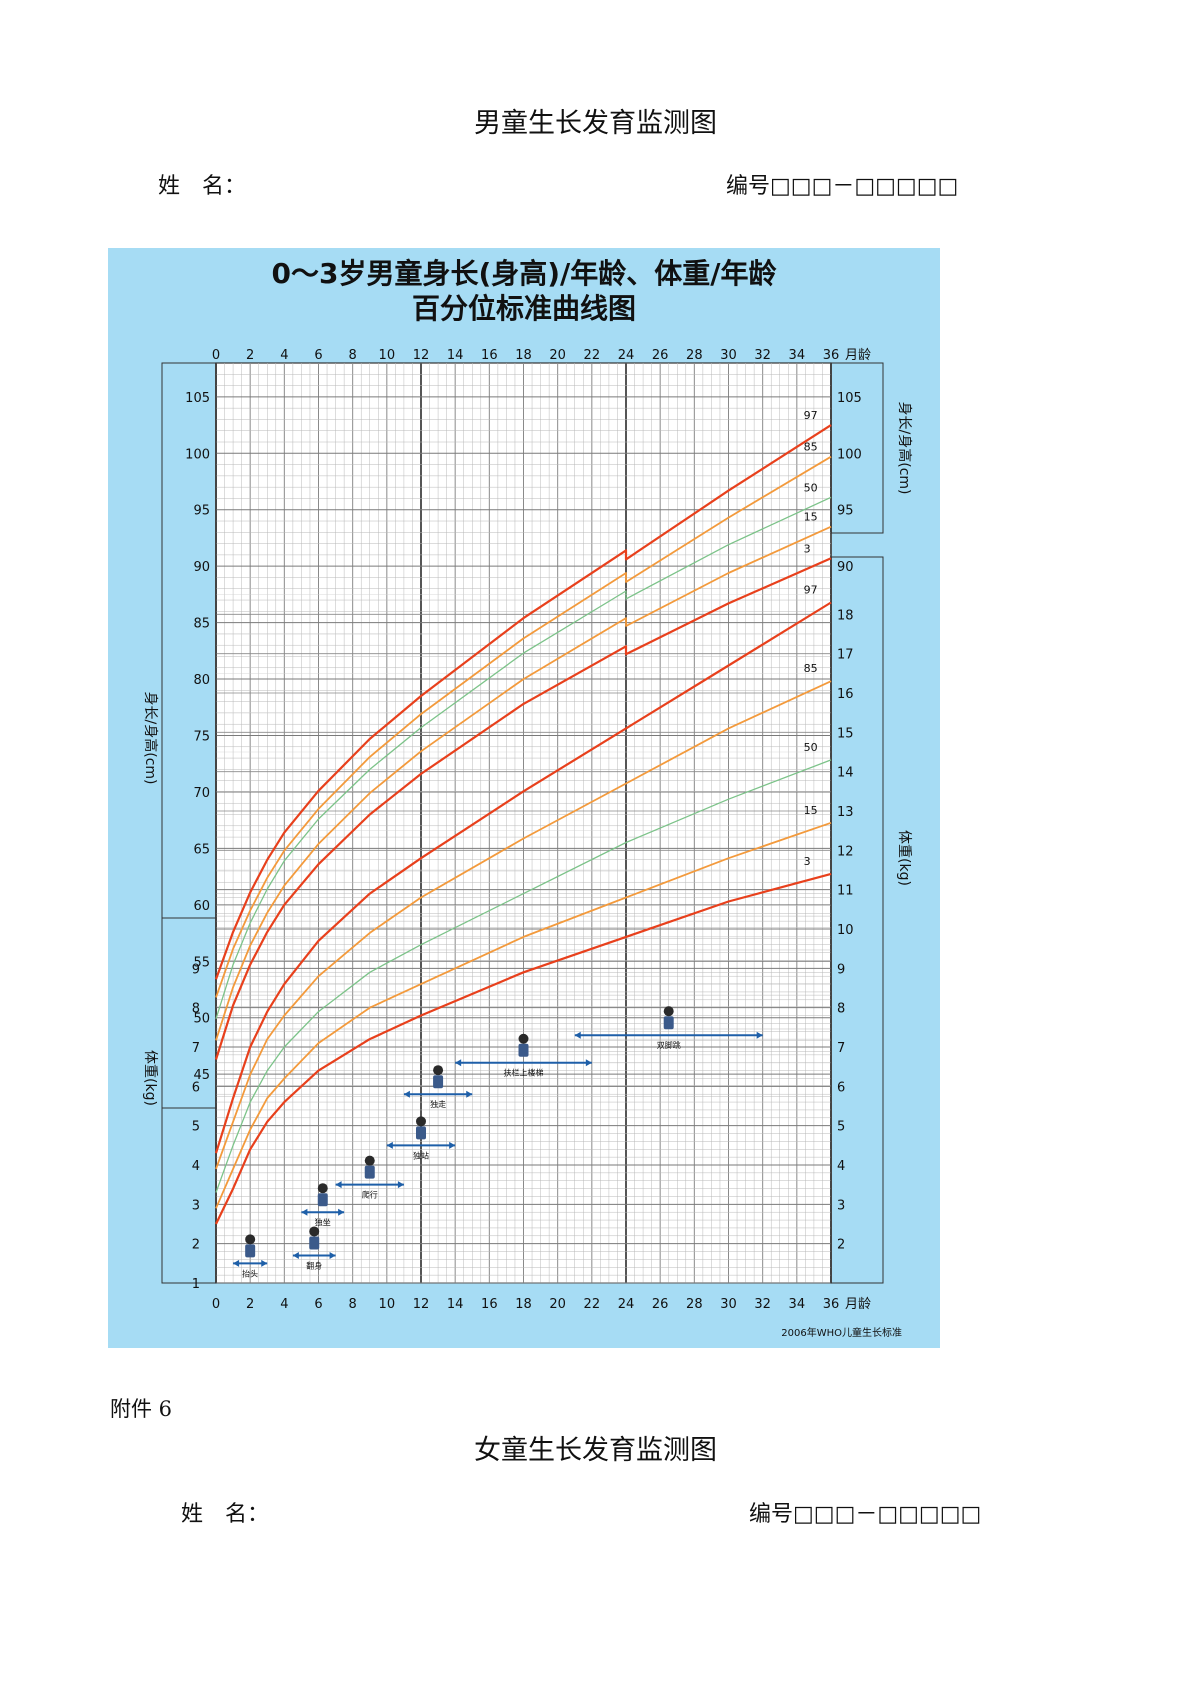 The width and height of the screenshot is (1191, 1684). What do you see at coordinates (196, 1127) in the screenshot?
I see `weight-tick-left: 5` at bounding box center [196, 1127].